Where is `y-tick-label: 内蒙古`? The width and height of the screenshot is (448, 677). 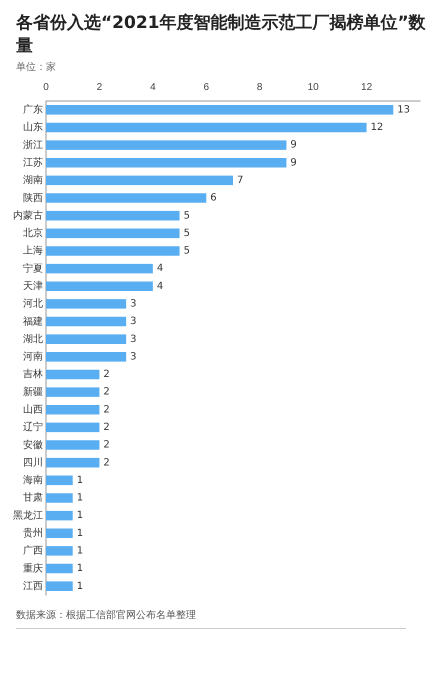
y-tick-label: 内蒙古 is located at coordinates (28, 215).